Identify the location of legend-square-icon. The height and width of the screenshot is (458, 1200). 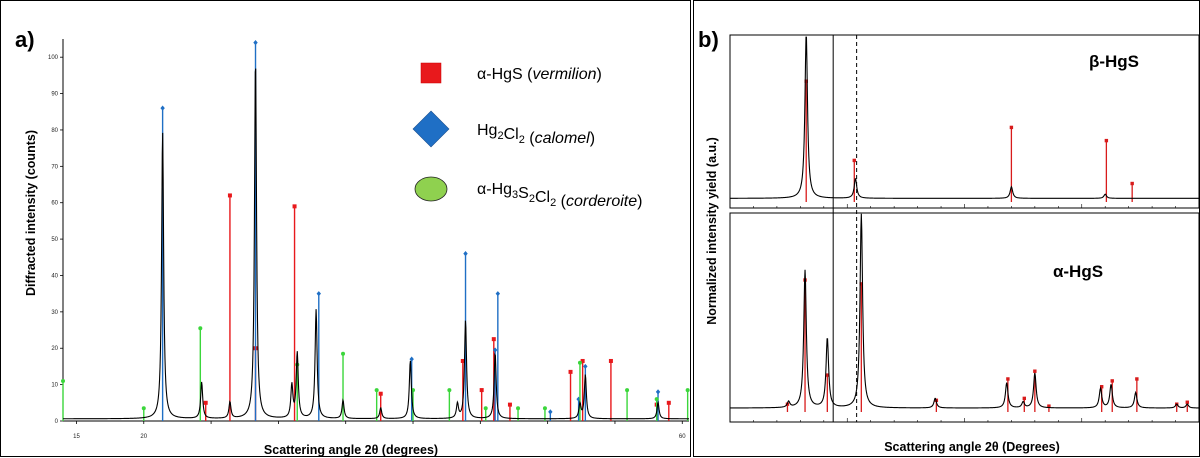
(431, 73).